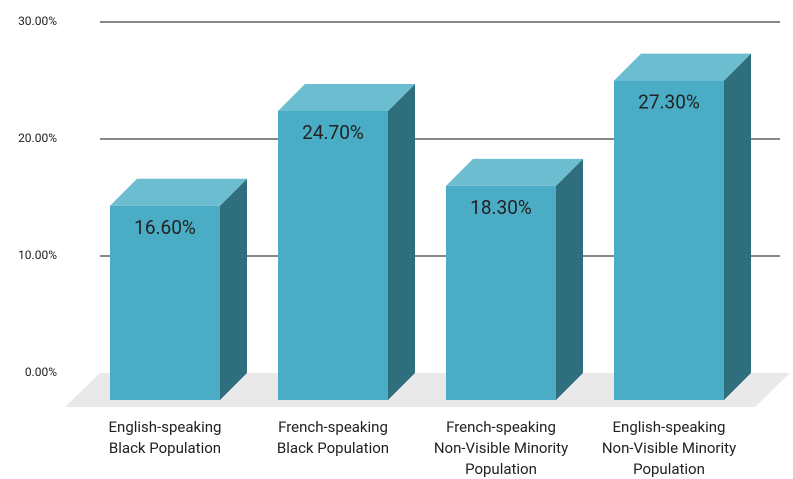 Image resolution: width=793 pixels, height=479 pixels. Describe the element at coordinates (669, 102) in the screenshot. I see `value-label: 27.30%` at that location.